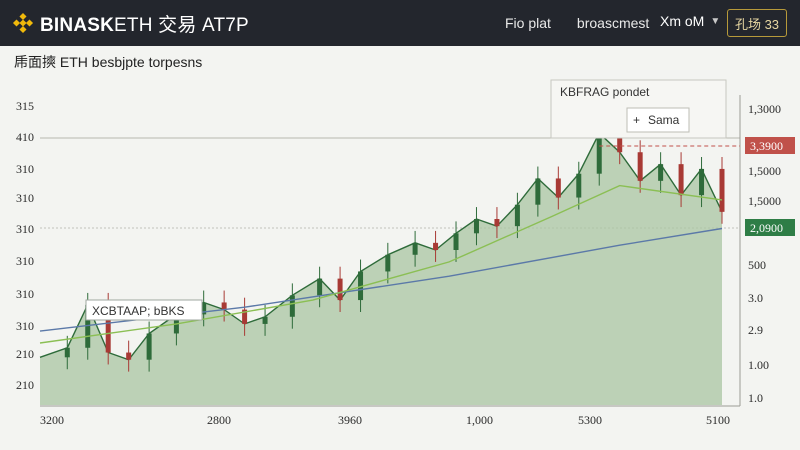 This screenshot has width=800, height=450. I want to click on y-right-tick: 500, so click(757, 265).